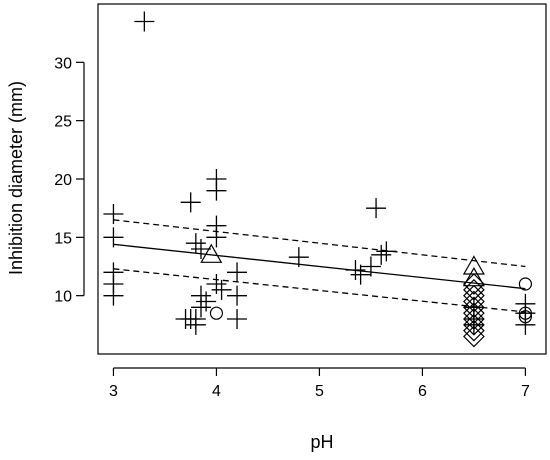 This screenshot has height=460, width=550. I want to click on x-tick-label: 7, so click(525, 391).